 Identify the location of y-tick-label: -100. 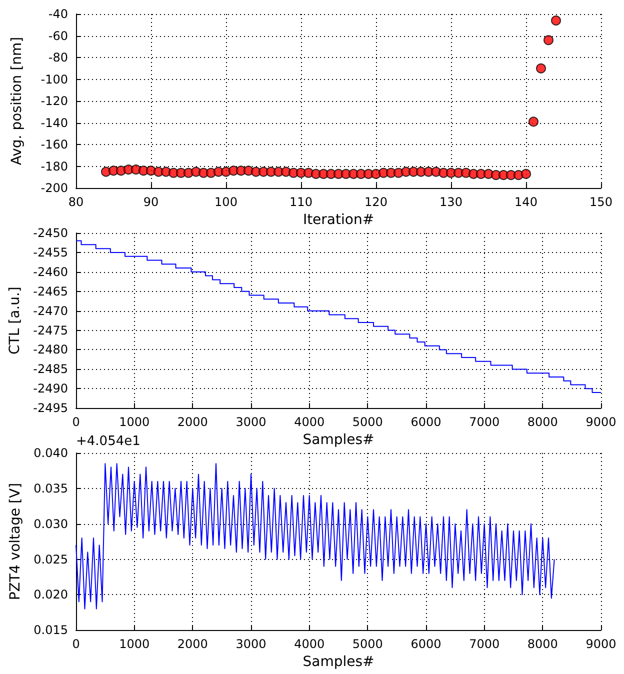
(54, 79).